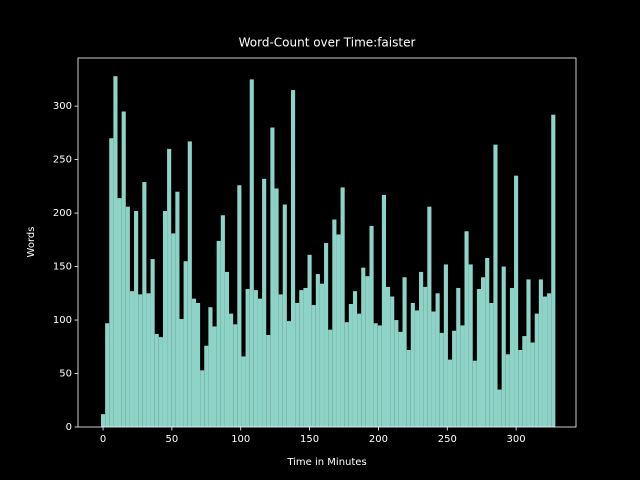 The image size is (640, 480). Describe the element at coordinates (62, 106) in the screenshot. I see `y-tick-label: 300` at that location.